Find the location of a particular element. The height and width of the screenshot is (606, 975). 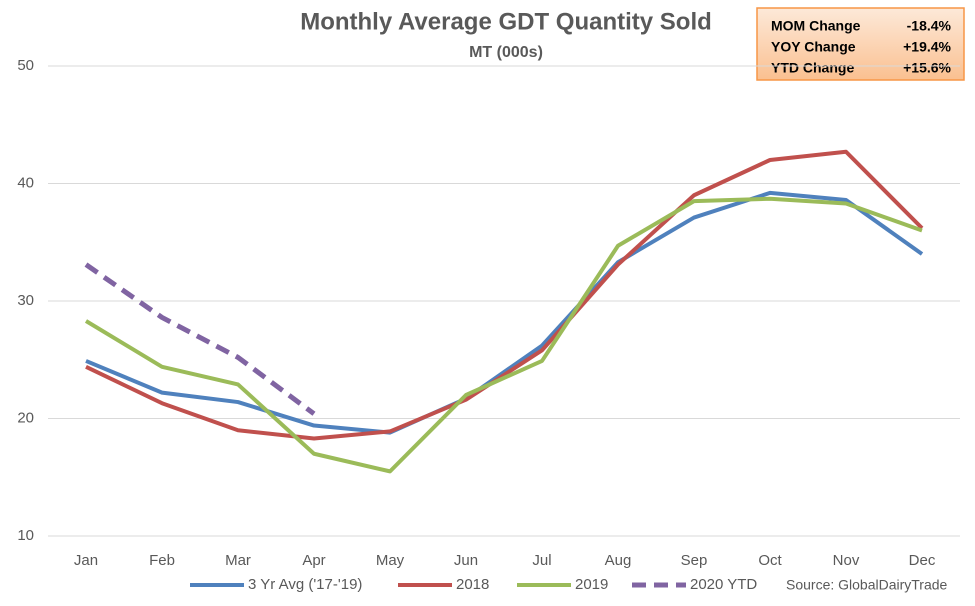

source: Source: GlobalDairyTrade is located at coordinates (867, 585).